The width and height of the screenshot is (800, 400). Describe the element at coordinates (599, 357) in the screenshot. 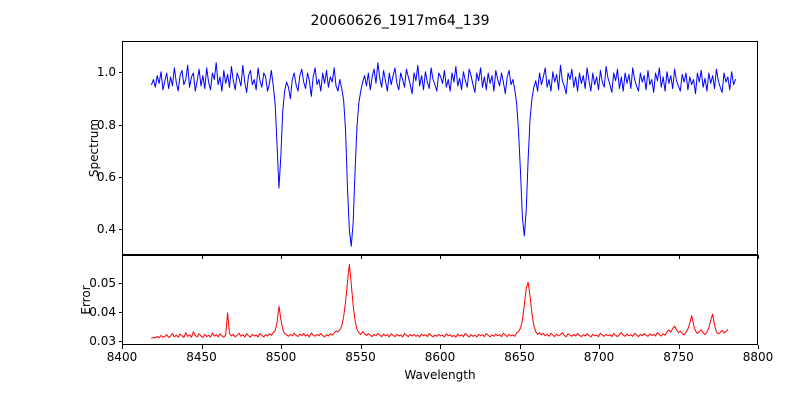

I see `x-tick-label: 8700` at that location.